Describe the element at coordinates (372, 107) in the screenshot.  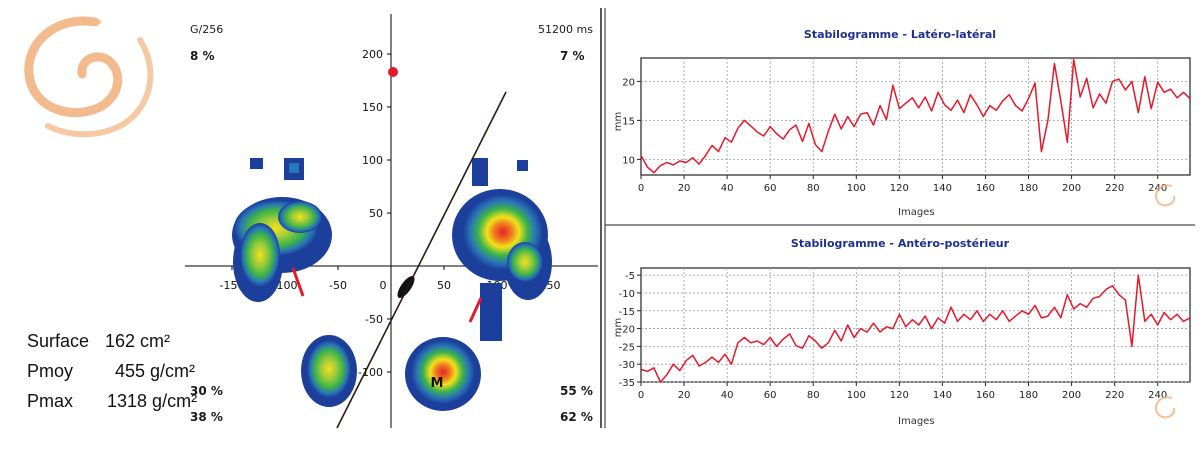
I see `foot-map-y-tick-label: 150` at that location.